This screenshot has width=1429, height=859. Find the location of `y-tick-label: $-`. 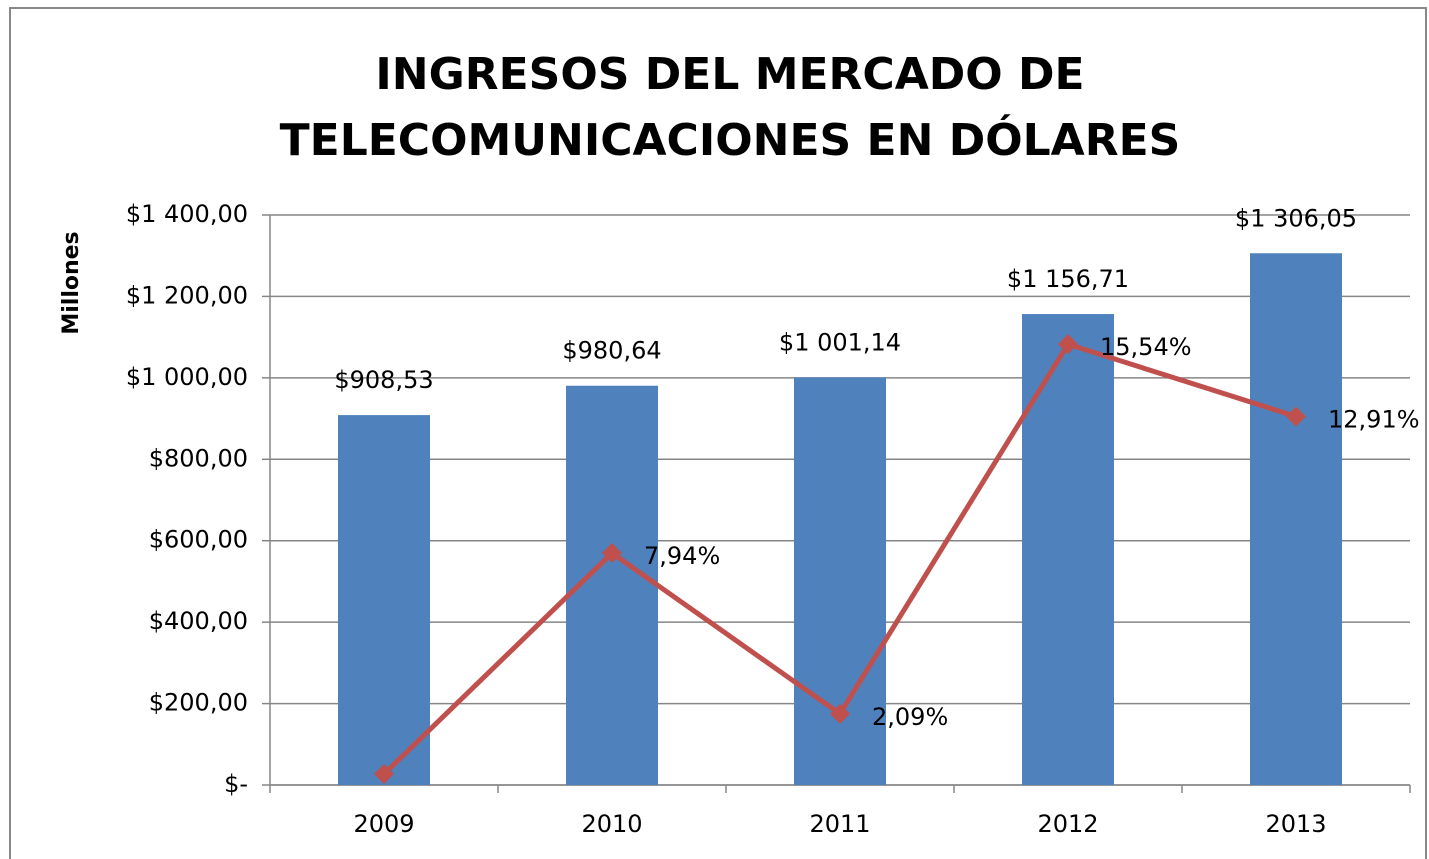

y-tick-label: $- is located at coordinates (236, 784).